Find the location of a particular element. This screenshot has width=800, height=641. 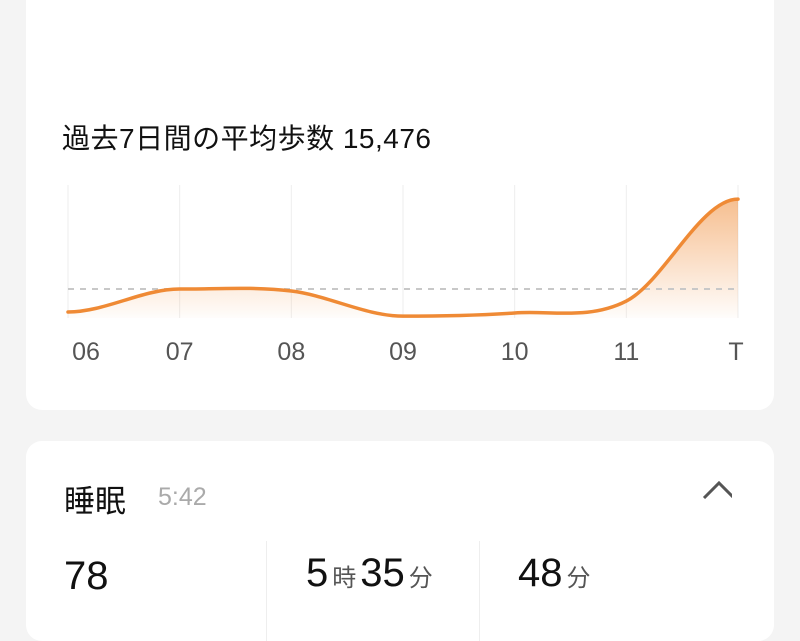

hours-value: 5 is located at coordinates (317, 573).